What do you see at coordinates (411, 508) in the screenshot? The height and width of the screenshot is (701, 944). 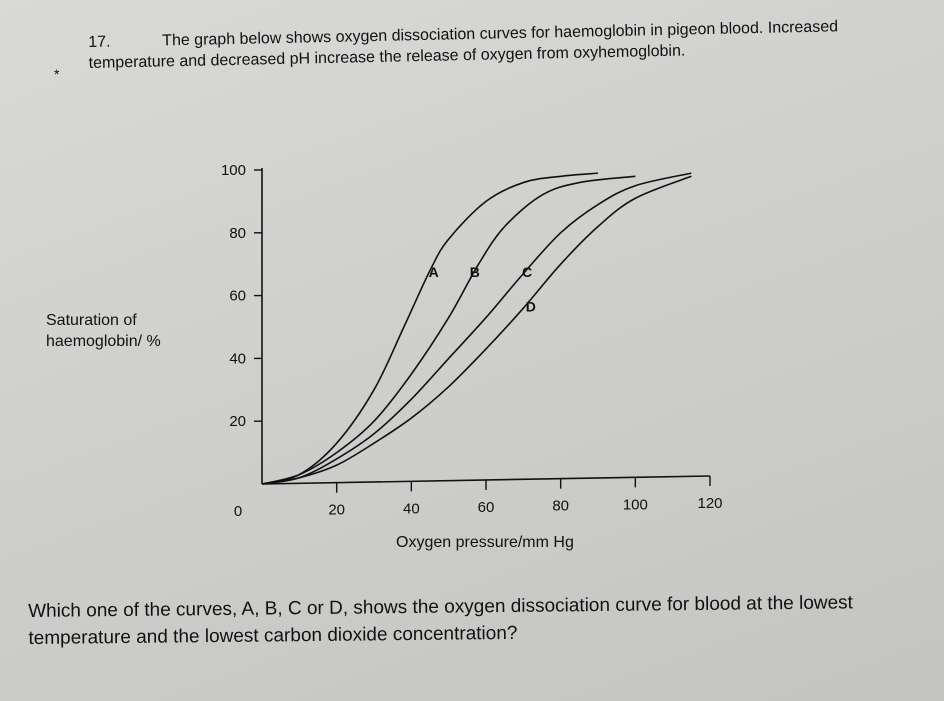 I see `x-tick-label-40: 40` at bounding box center [411, 508].